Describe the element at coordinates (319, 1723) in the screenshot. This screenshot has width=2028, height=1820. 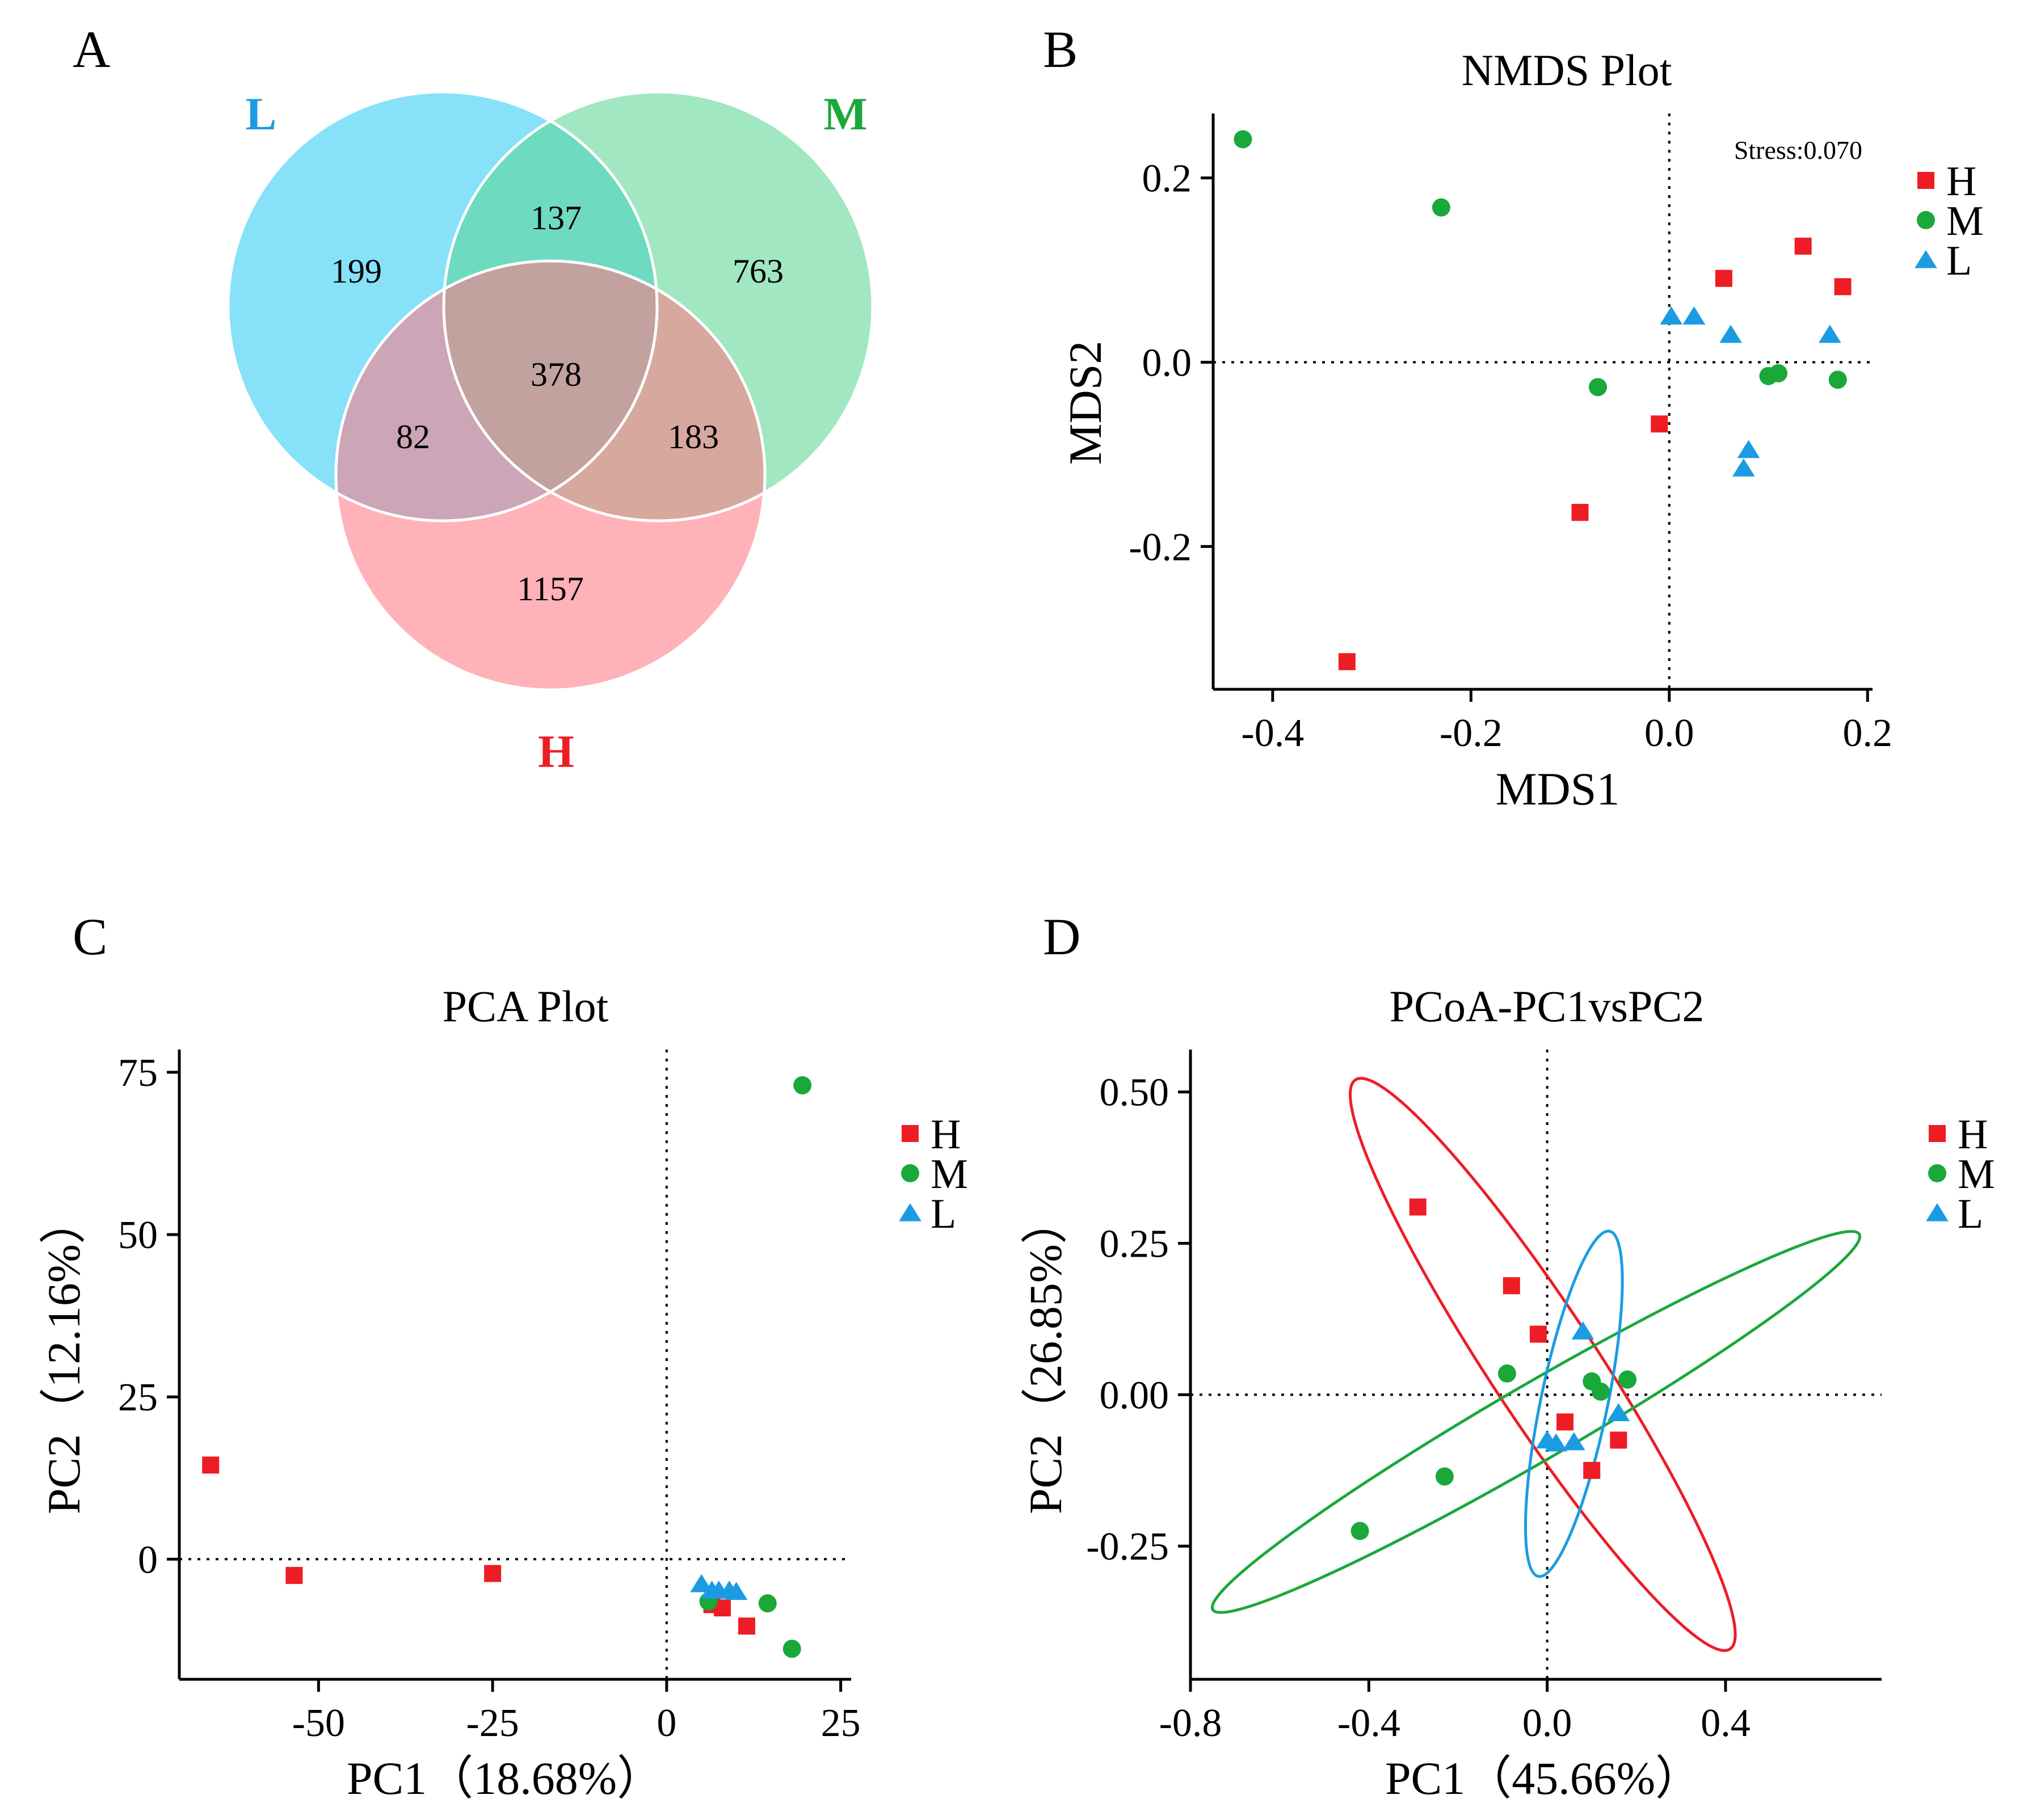
I see `panel-c-x-tick-label: -50` at that location.